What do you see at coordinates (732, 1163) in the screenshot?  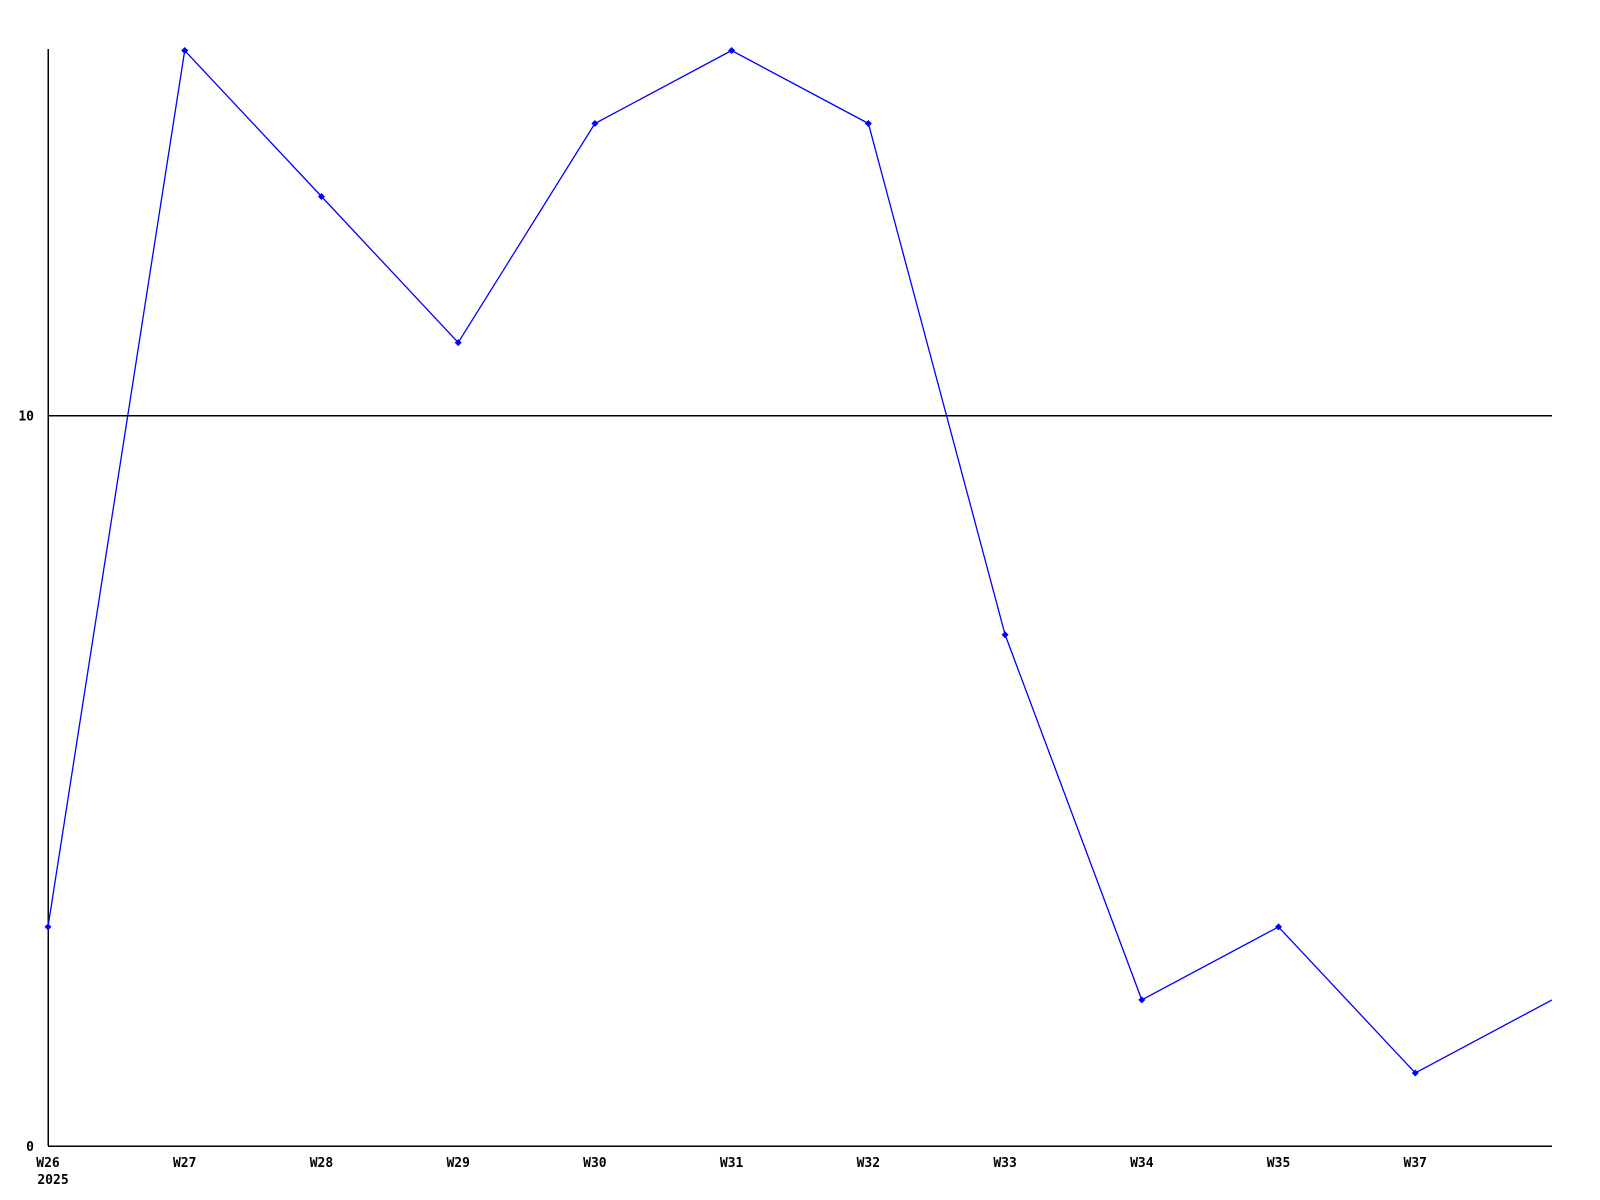 I see `x-tick-label: W31` at bounding box center [732, 1163].